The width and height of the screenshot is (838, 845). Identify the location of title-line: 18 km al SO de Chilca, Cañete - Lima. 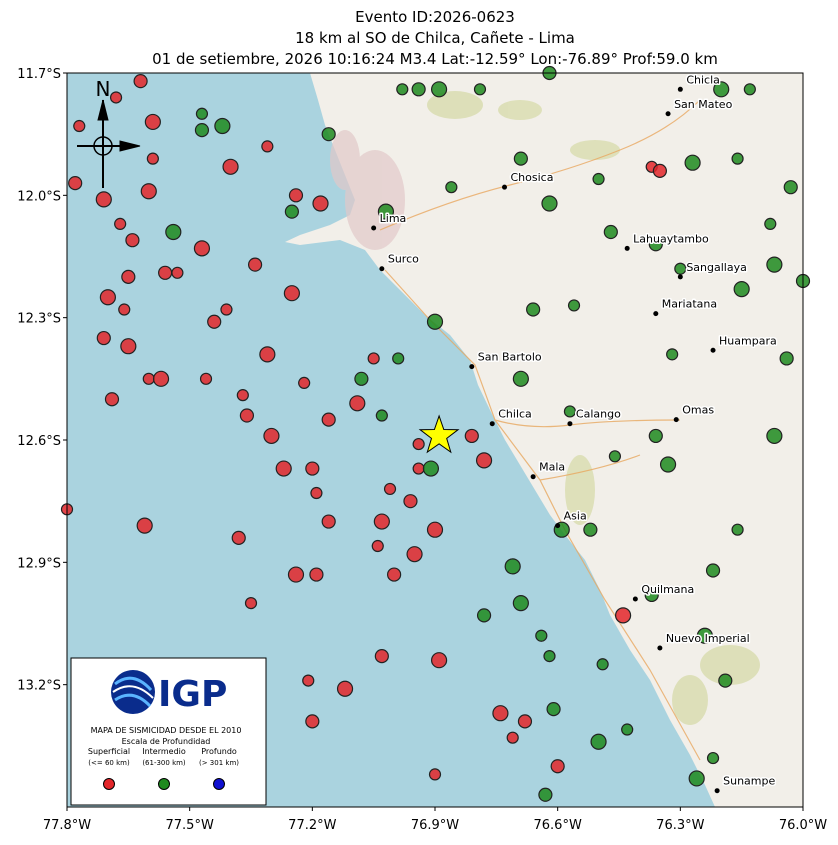
(435, 38).